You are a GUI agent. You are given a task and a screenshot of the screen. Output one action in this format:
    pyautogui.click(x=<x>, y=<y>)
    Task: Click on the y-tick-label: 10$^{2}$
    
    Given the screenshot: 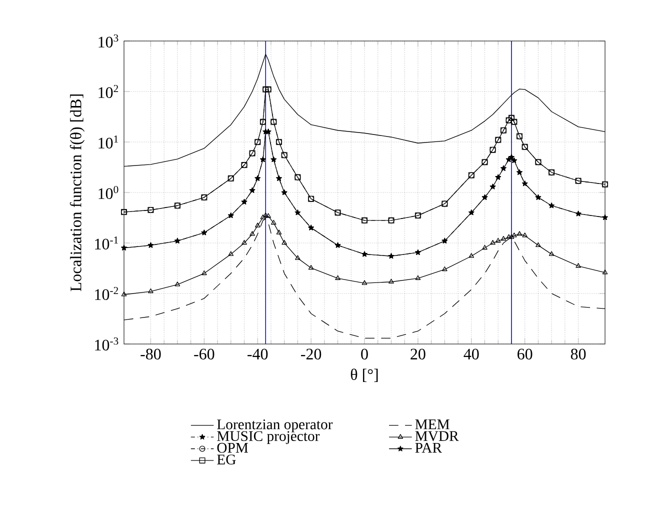 What is the action you would take?
    pyautogui.click(x=108, y=91)
    